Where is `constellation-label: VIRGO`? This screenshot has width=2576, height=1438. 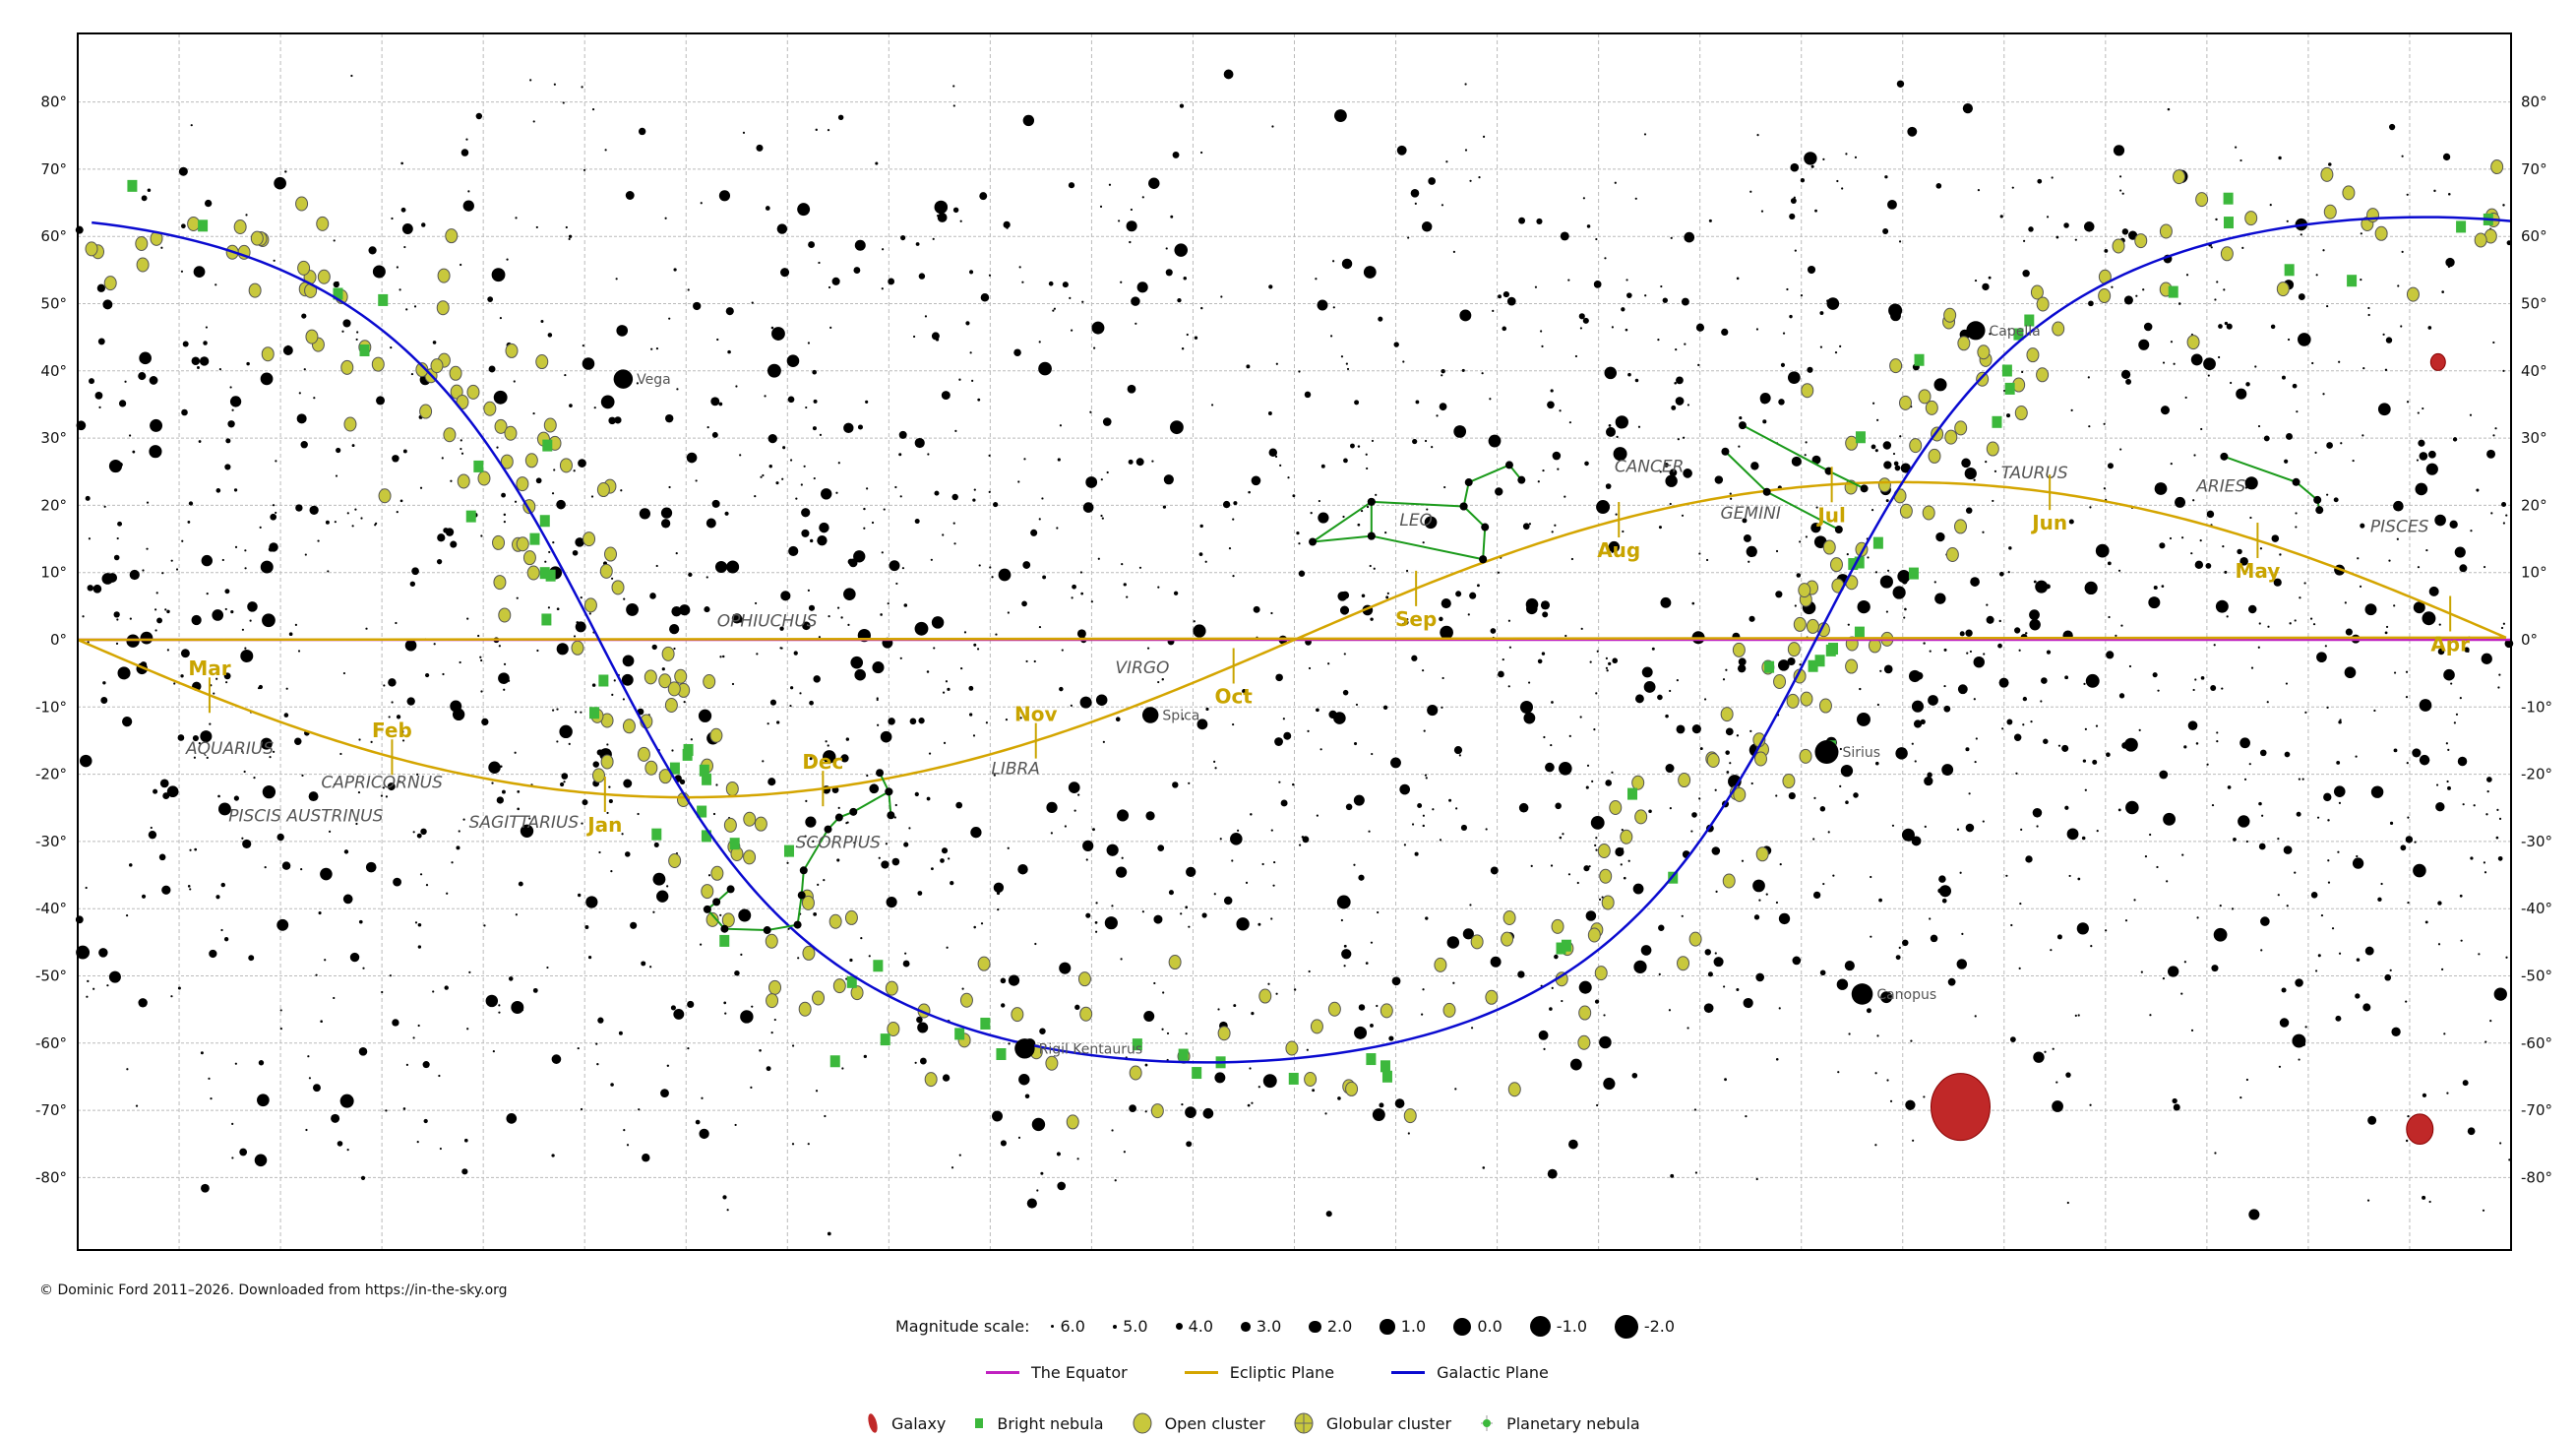
constellation-label: VIRGO is located at coordinates (1142, 668).